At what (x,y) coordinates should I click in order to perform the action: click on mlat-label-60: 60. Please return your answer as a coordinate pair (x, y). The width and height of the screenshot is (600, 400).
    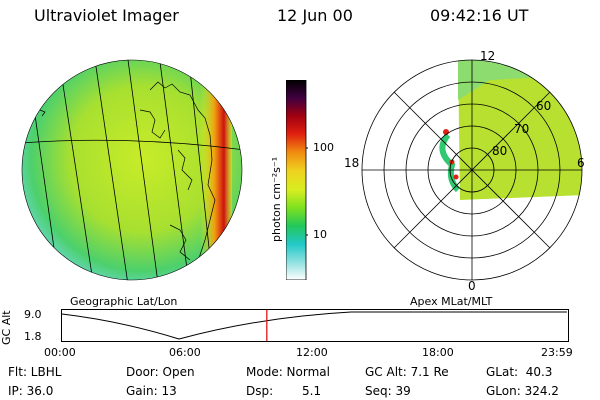
    Looking at the image, I should click on (543, 106).